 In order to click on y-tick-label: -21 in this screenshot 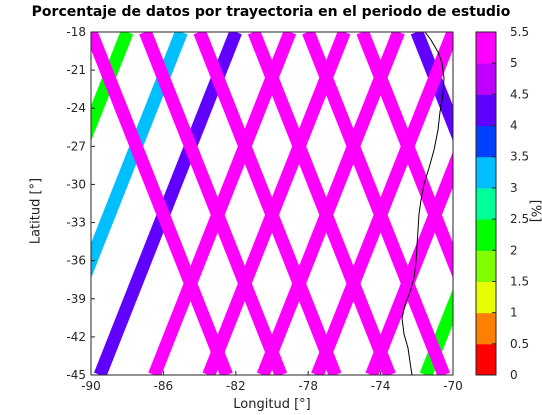, I will do `click(76, 70)`.